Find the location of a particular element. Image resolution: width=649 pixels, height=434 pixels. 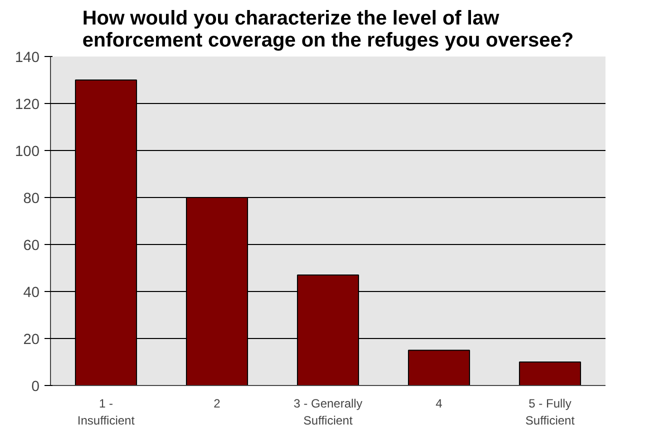

x-tick-label: 1 - Insufficient is located at coordinates (106, 412).